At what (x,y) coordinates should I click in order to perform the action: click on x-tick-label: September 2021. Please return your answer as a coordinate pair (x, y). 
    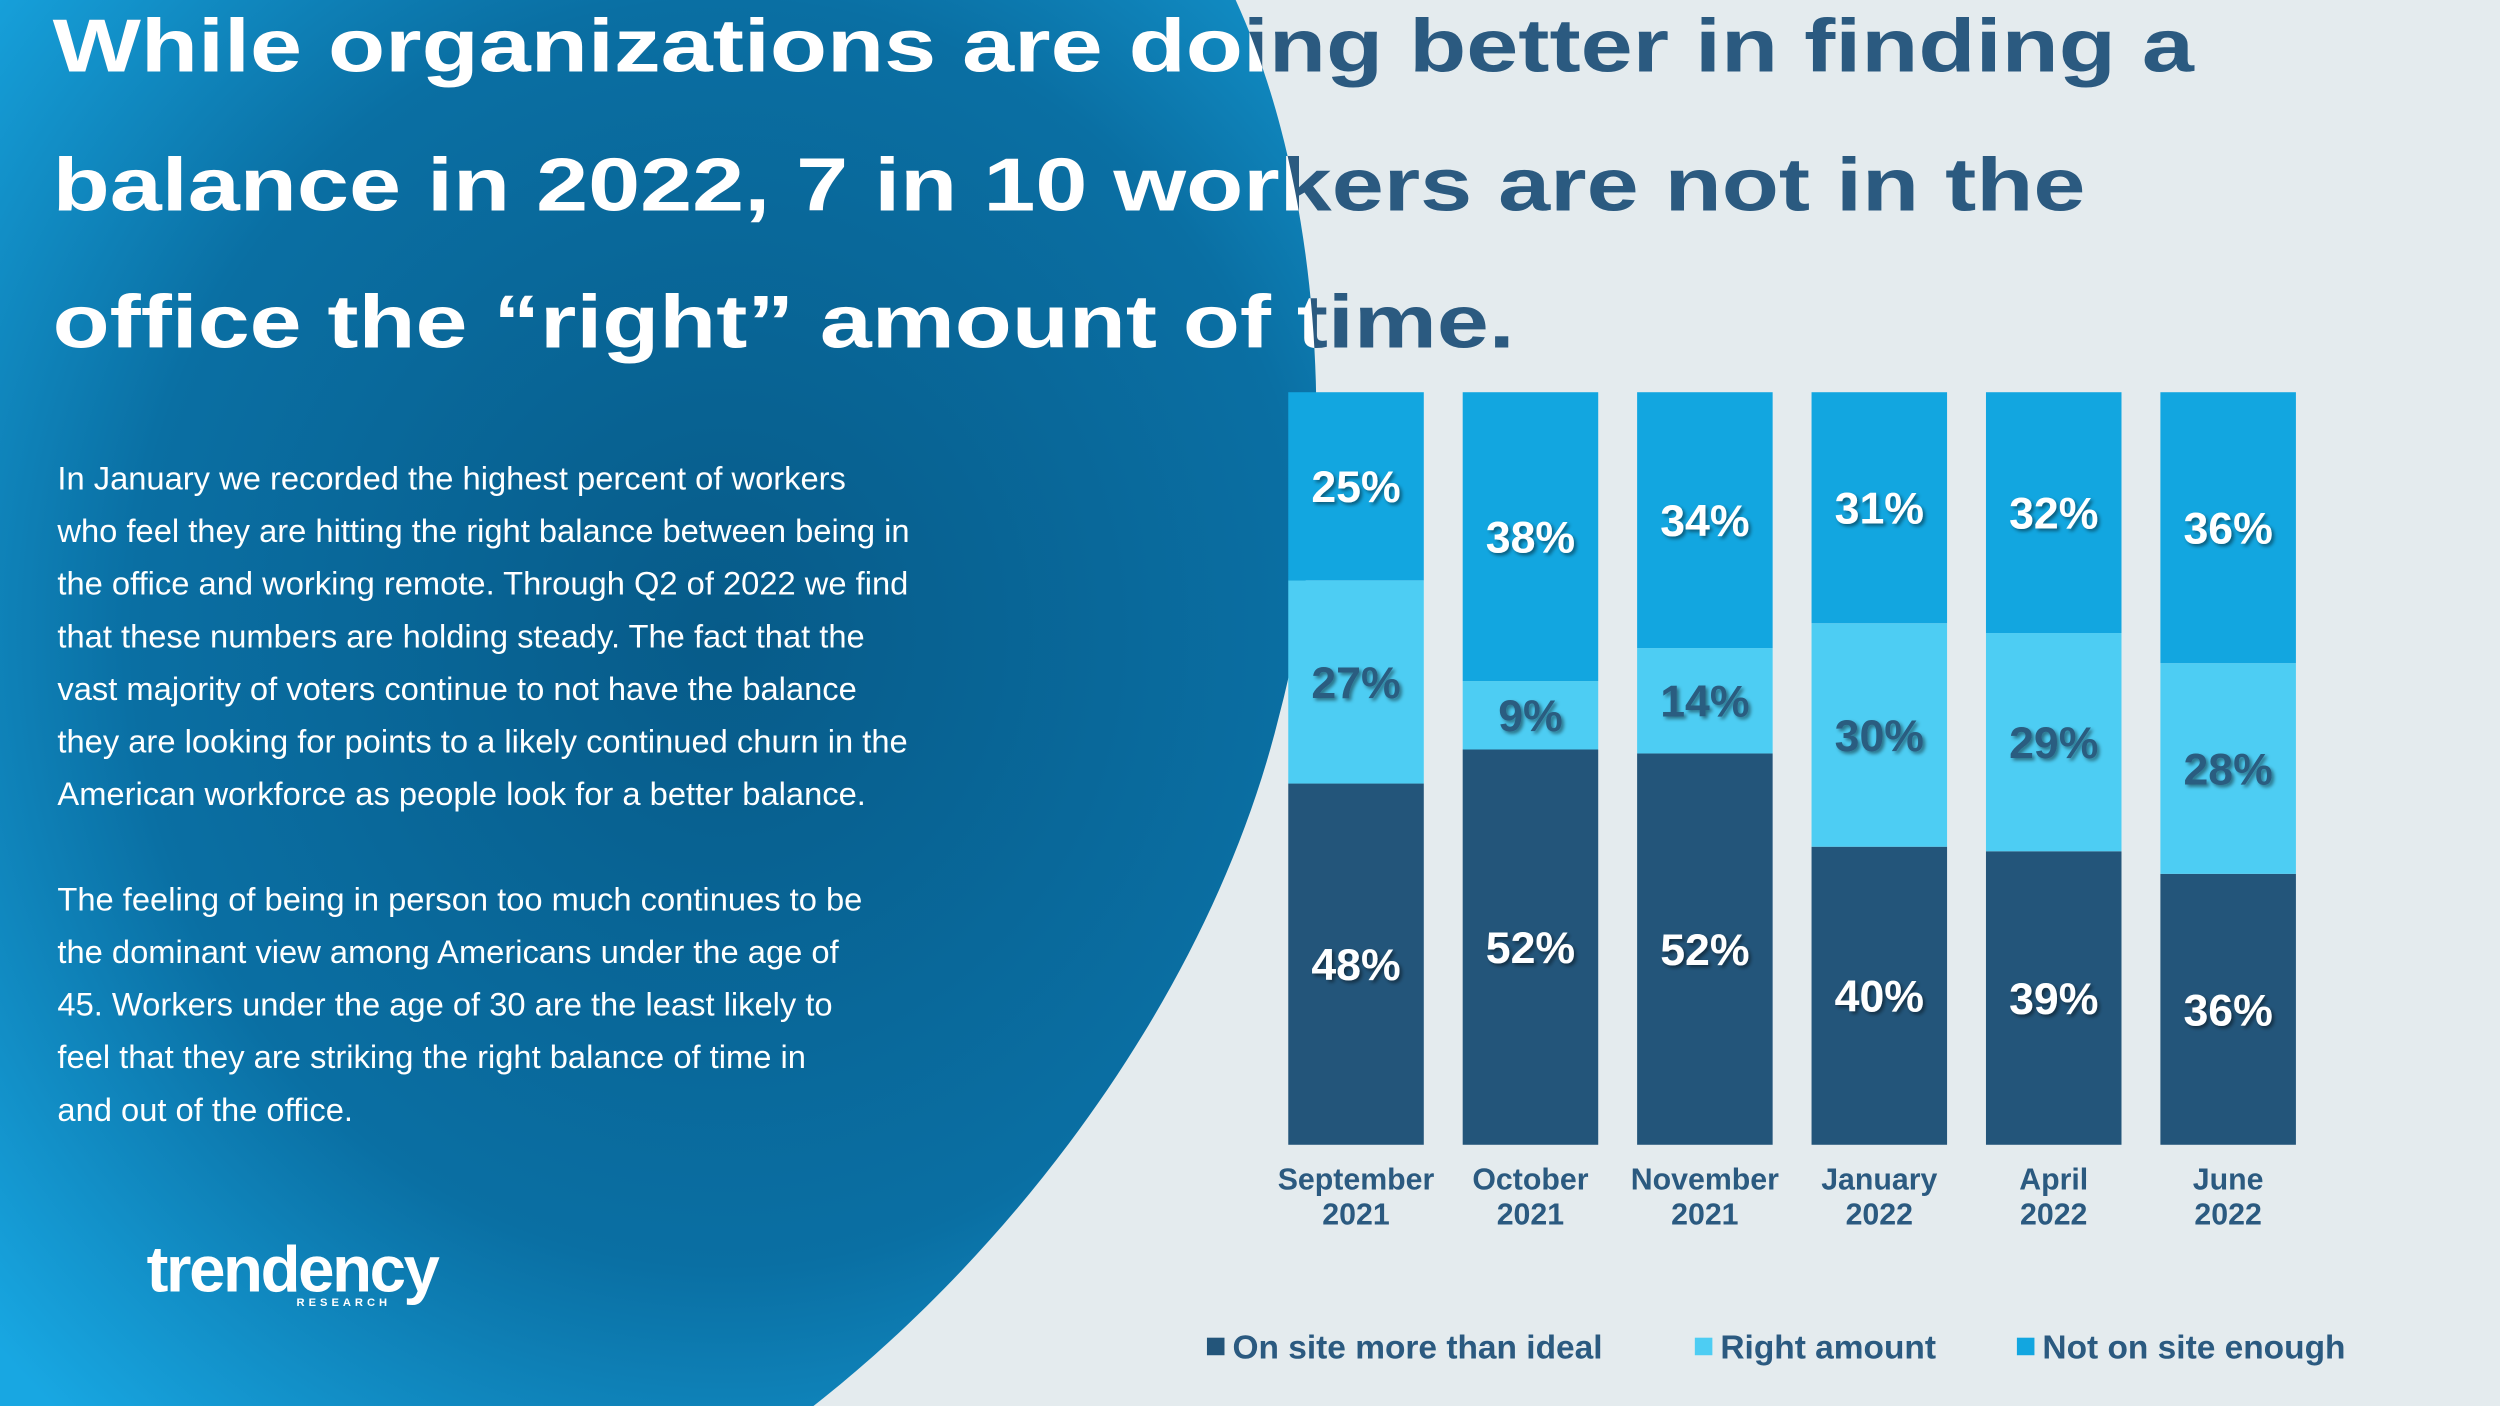
    Looking at the image, I should click on (1355, 1199).